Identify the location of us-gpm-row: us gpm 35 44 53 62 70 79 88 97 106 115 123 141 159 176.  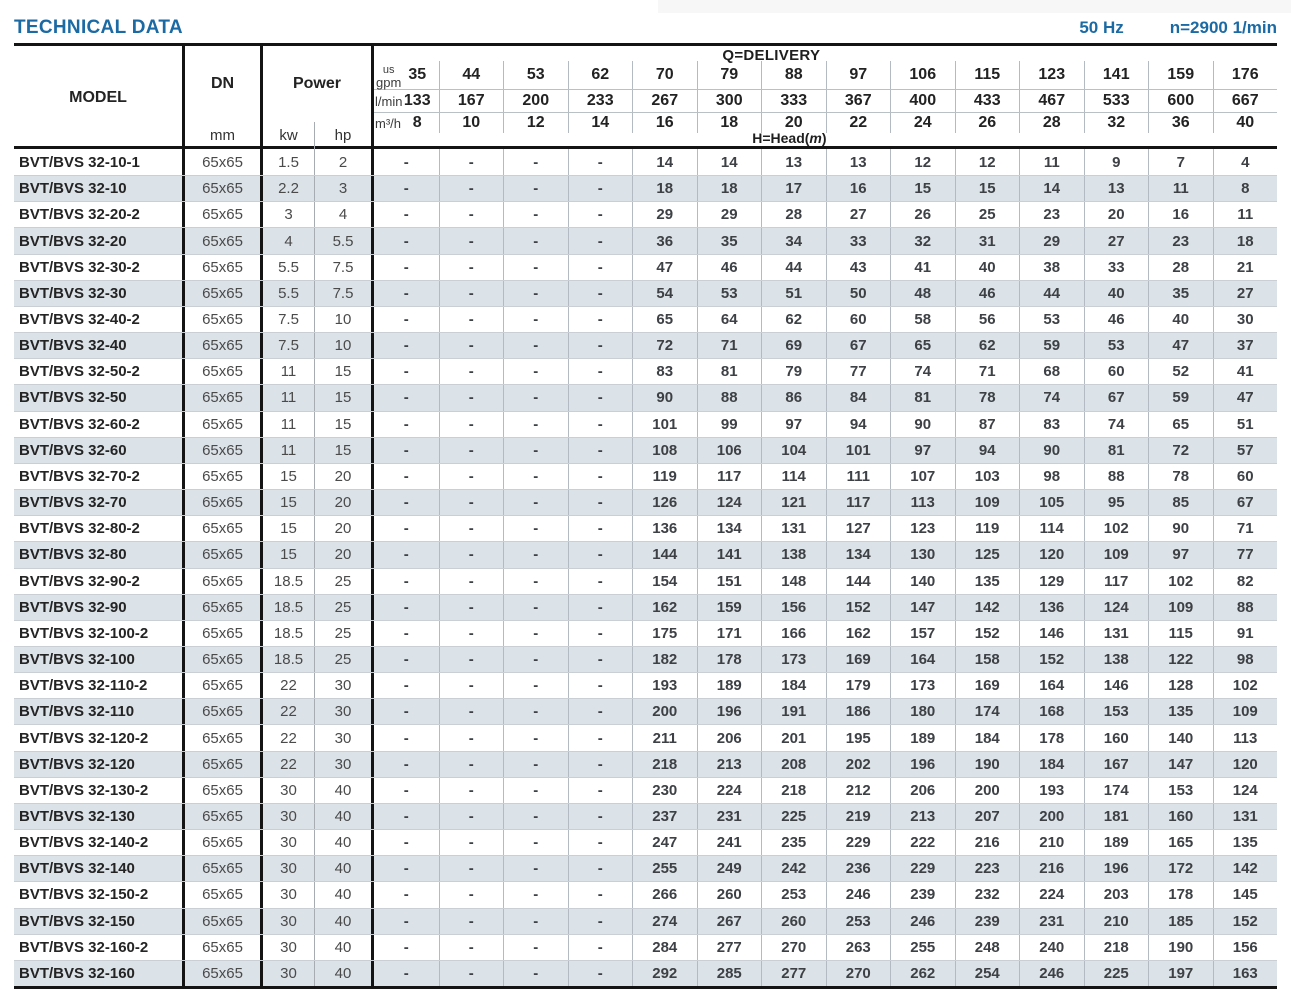
(825, 75).